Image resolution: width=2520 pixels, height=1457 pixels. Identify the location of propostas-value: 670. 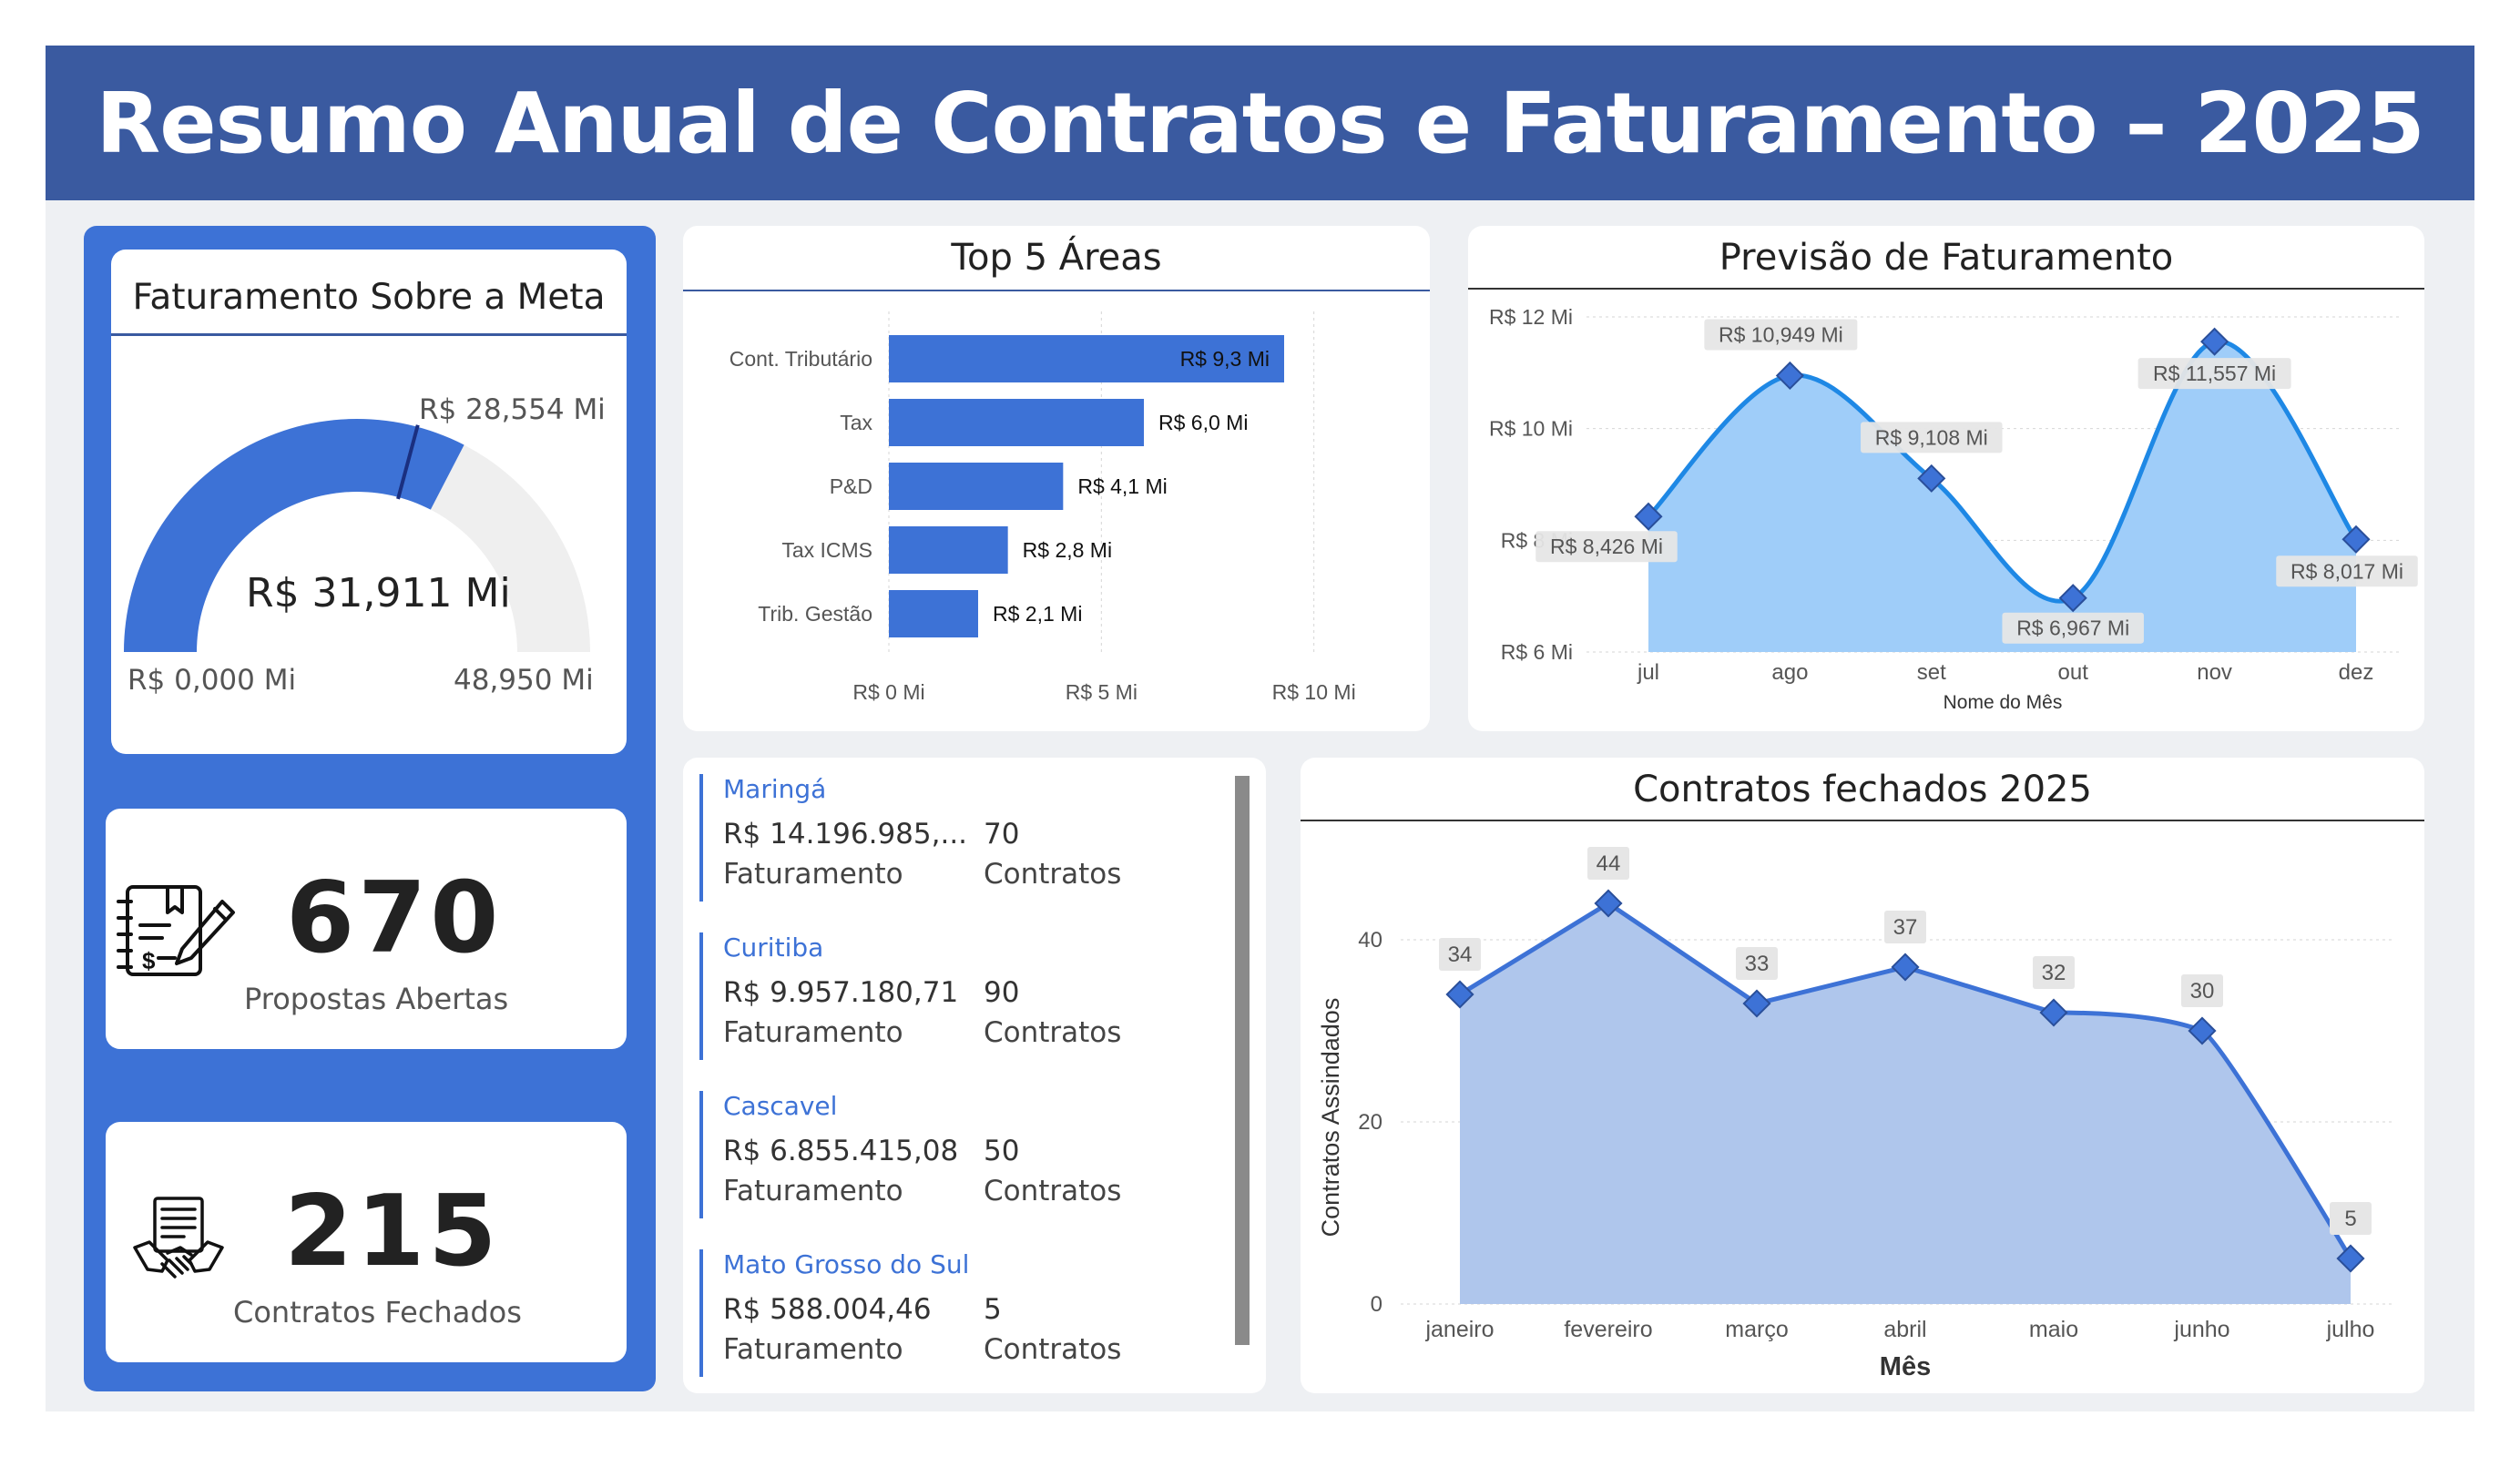
(394, 918).